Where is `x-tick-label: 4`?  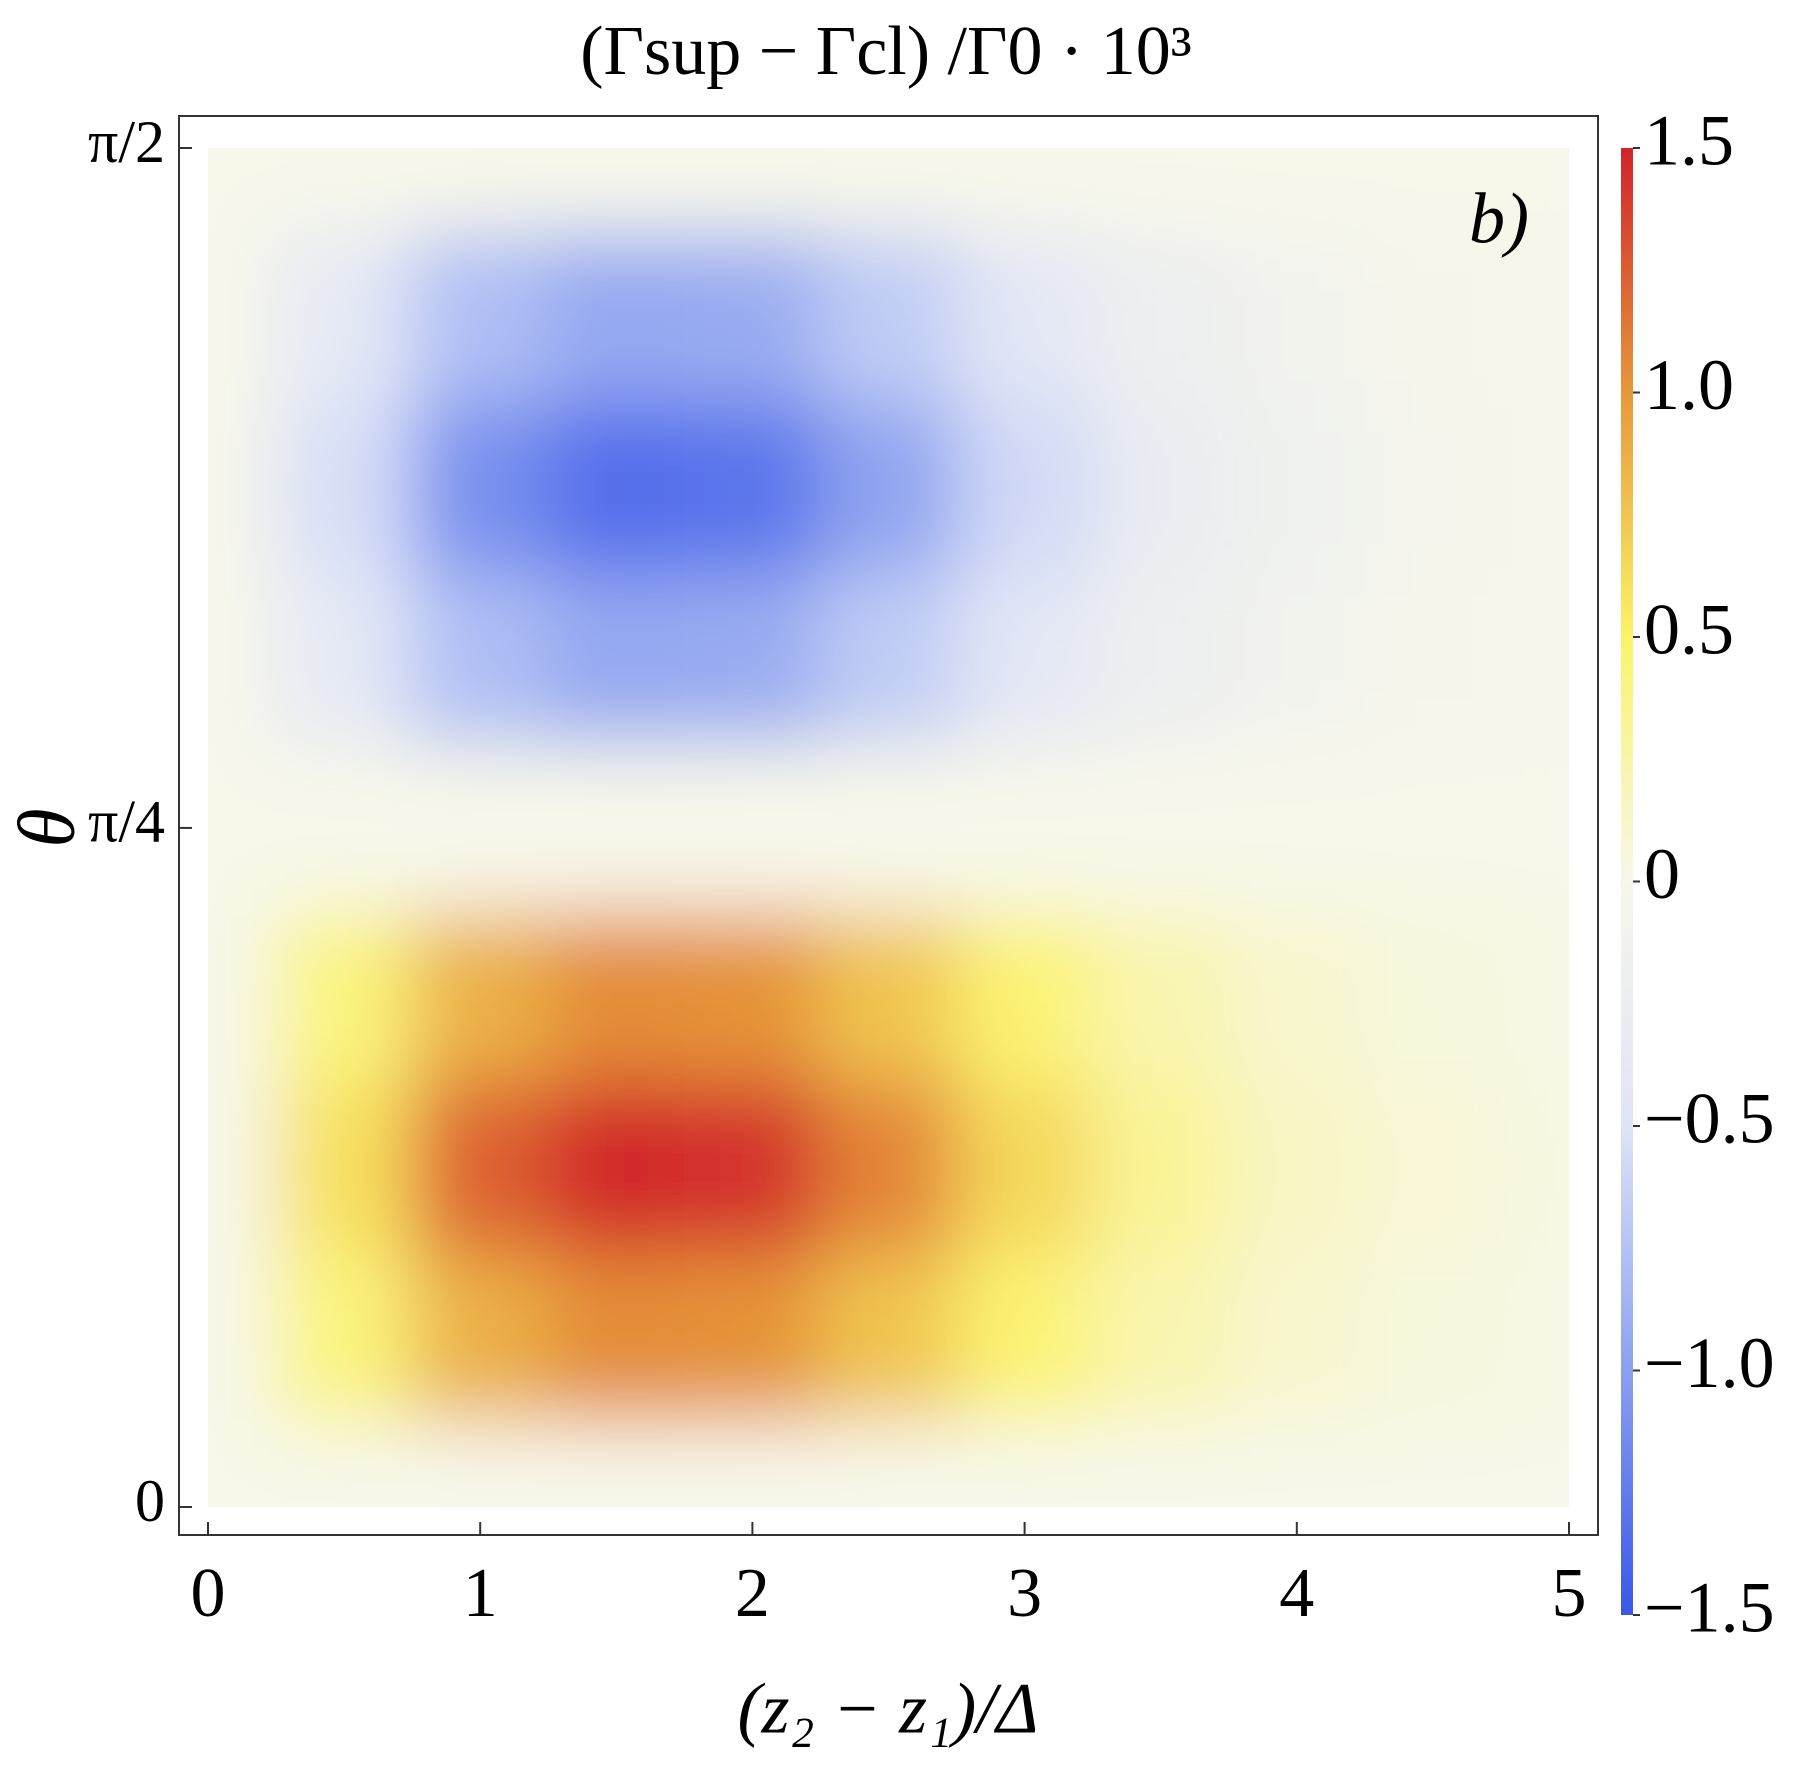
x-tick-label: 4 is located at coordinates (1296, 1593).